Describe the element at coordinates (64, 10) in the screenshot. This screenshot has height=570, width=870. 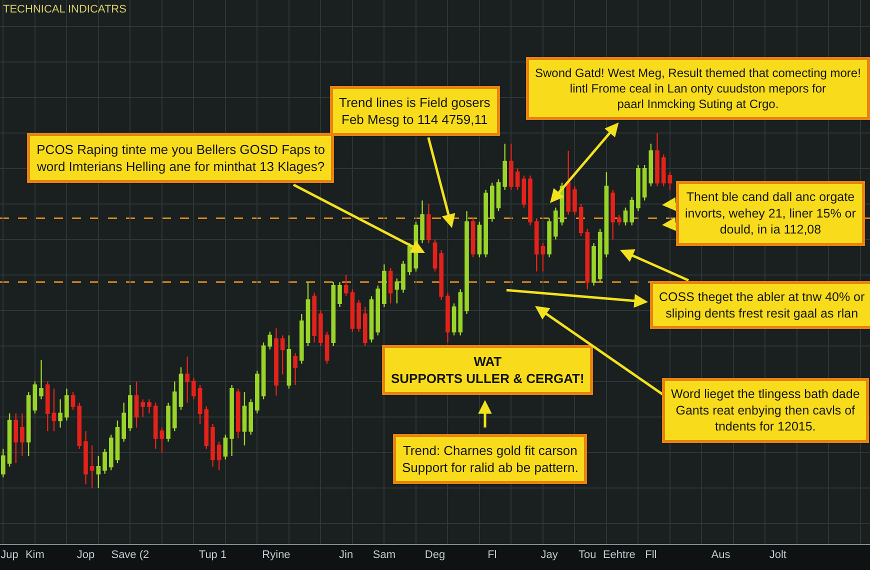
I see `chart-title: TECHNICAL INDICATRS` at that location.